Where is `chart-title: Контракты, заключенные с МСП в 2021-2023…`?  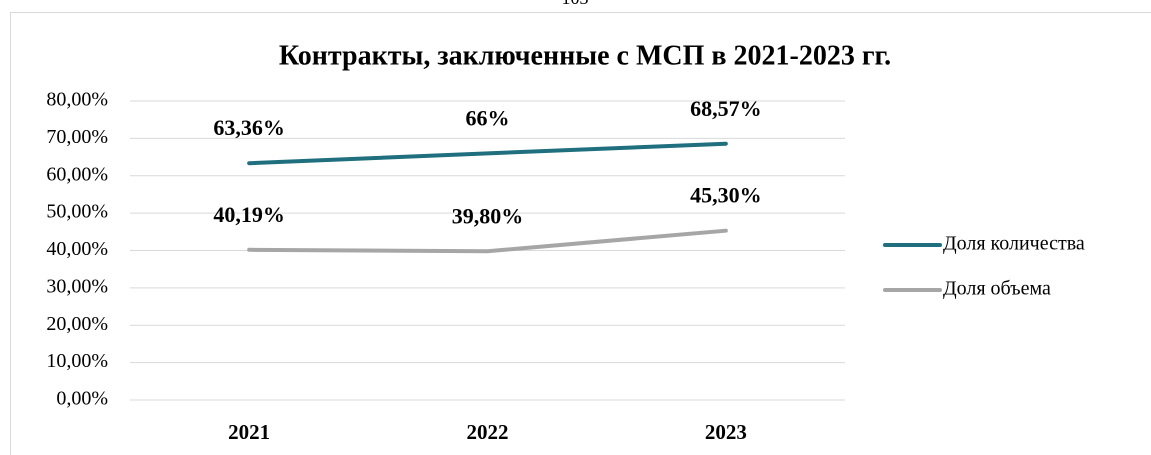 chart-title: Контракты, заключенные с МСП в 2021-2023… is located at coordinates (585, 55).